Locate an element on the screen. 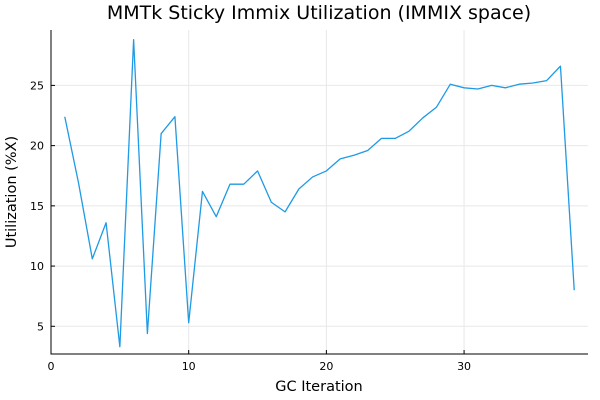 Image resolution: width=600 pixels, height=400 pixels. x-ticks: 0 10 20 30 is located at coordinates (259, 361).